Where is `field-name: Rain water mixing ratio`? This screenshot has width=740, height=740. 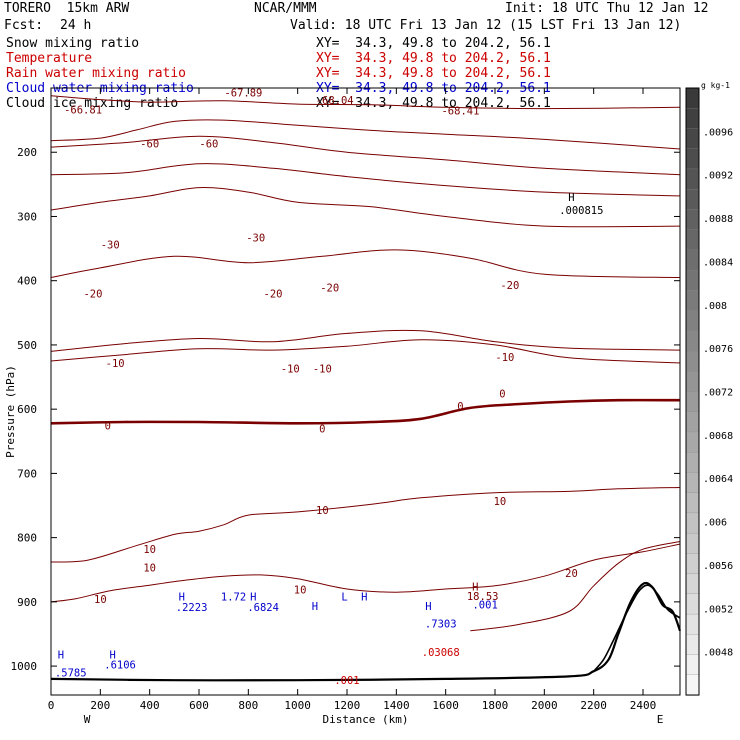
field-name: Rain water mixing ratio is located at coordinates (96, 73).